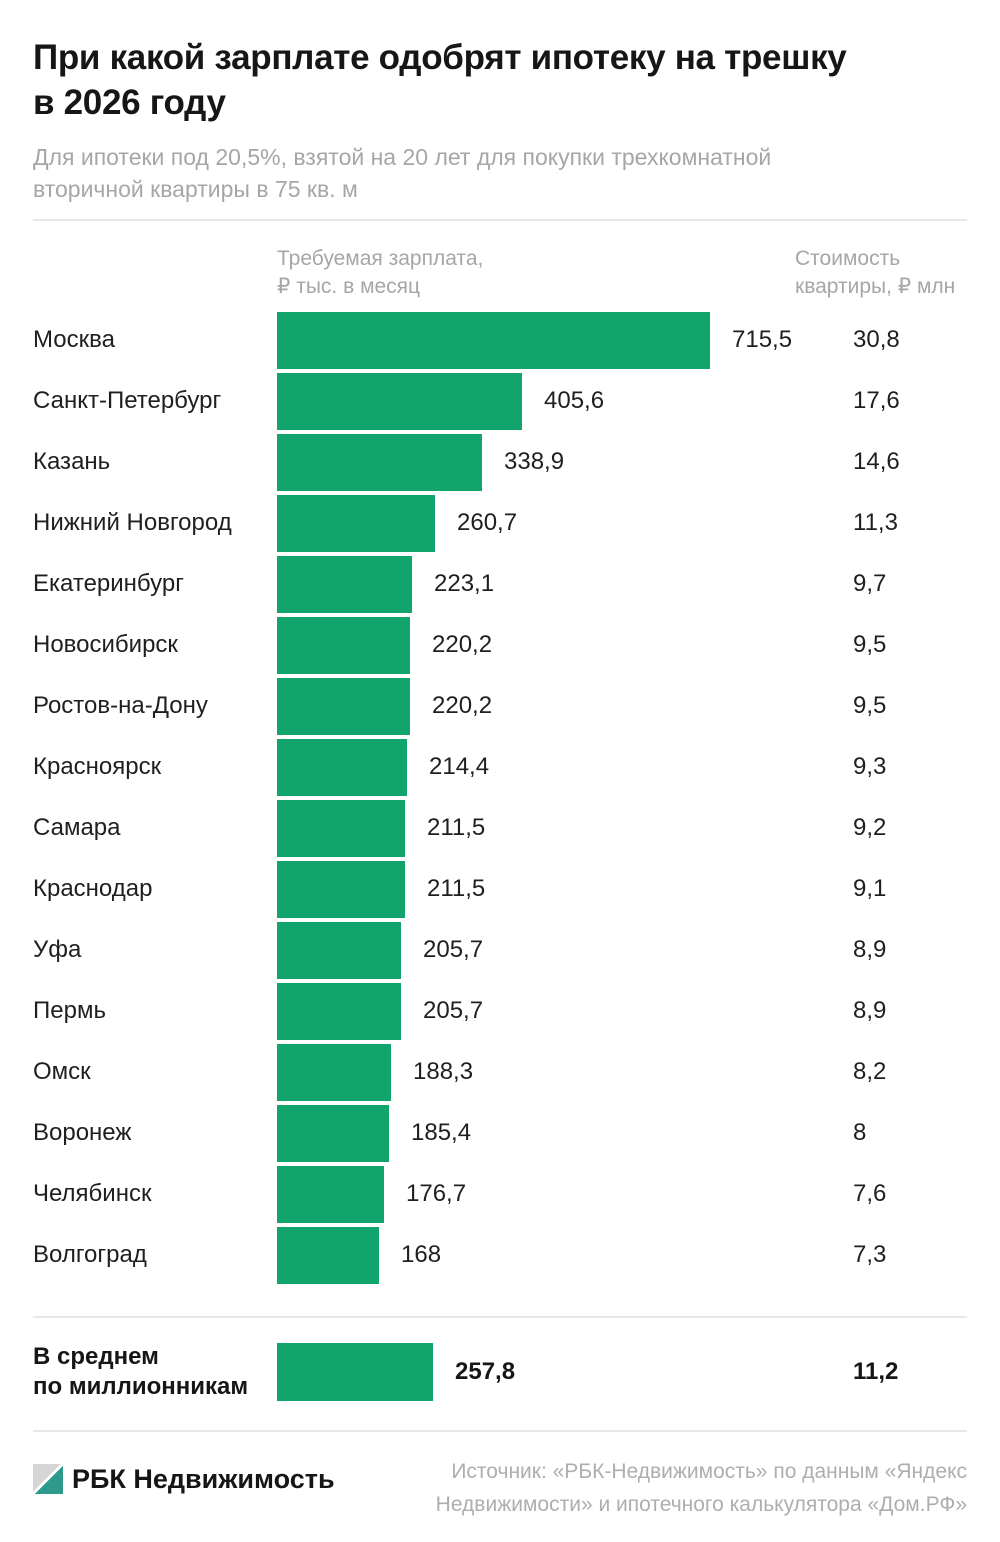 This screenshot has height=1542, width=1000. Describe the element at coordinates (876, 1371) in the screenshot. I see `average-price-value: 11,2` at that location.